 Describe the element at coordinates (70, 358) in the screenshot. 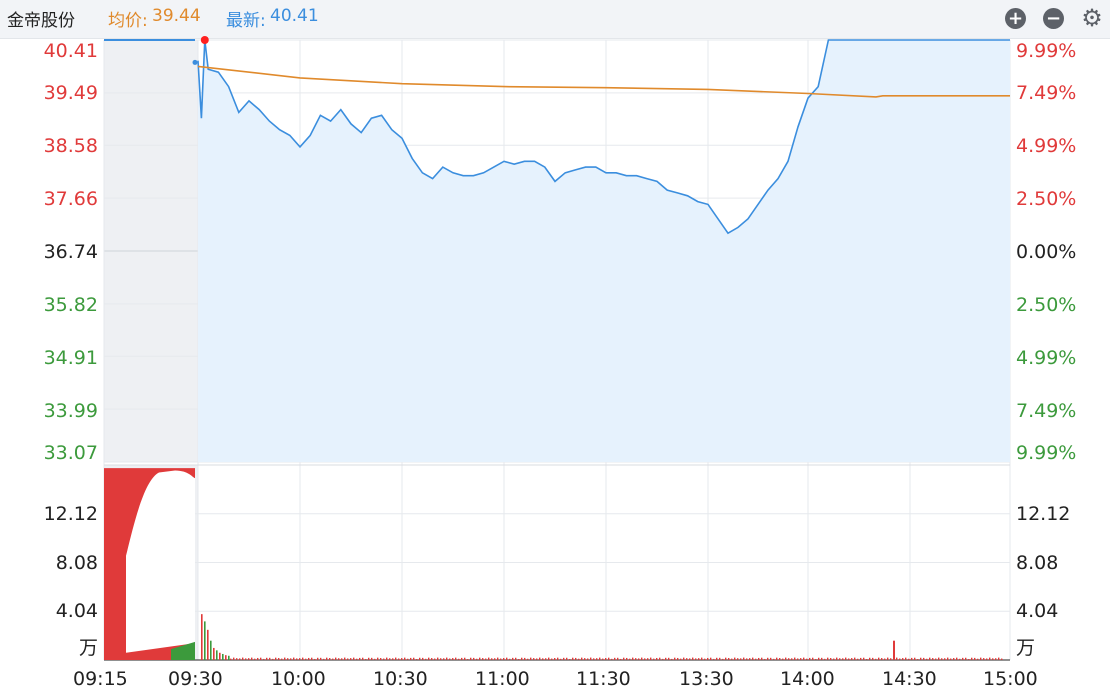

I see `price-tick-label: 34.91` at that location.